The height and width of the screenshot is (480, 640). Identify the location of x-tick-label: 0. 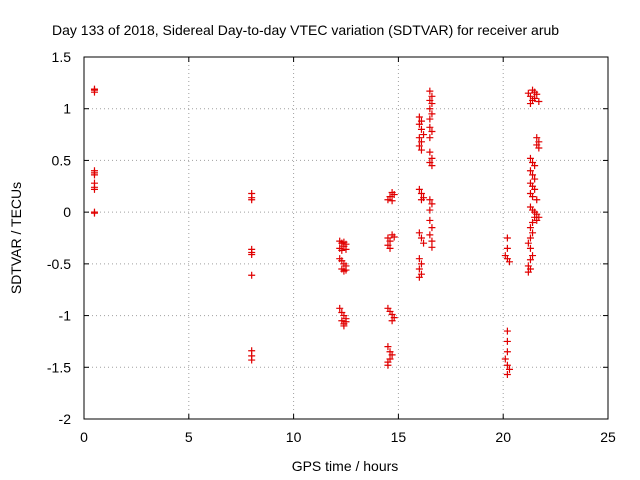
(84, 437).